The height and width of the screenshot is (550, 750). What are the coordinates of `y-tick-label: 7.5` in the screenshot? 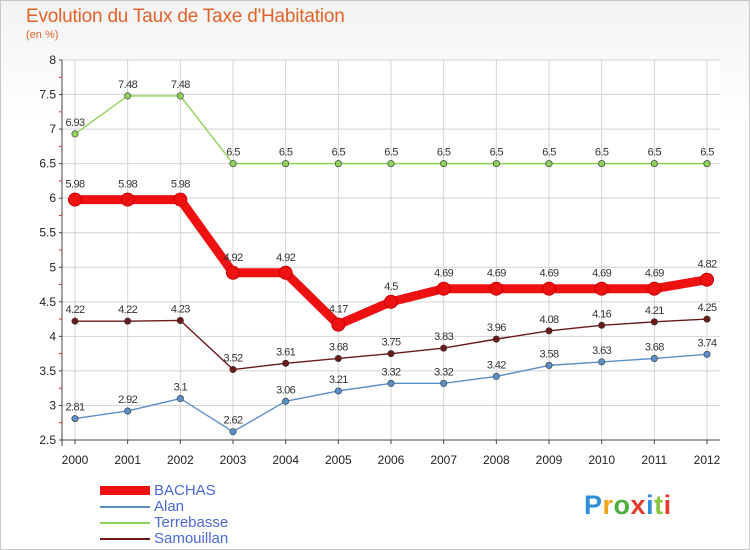 It's located at (47, 95).